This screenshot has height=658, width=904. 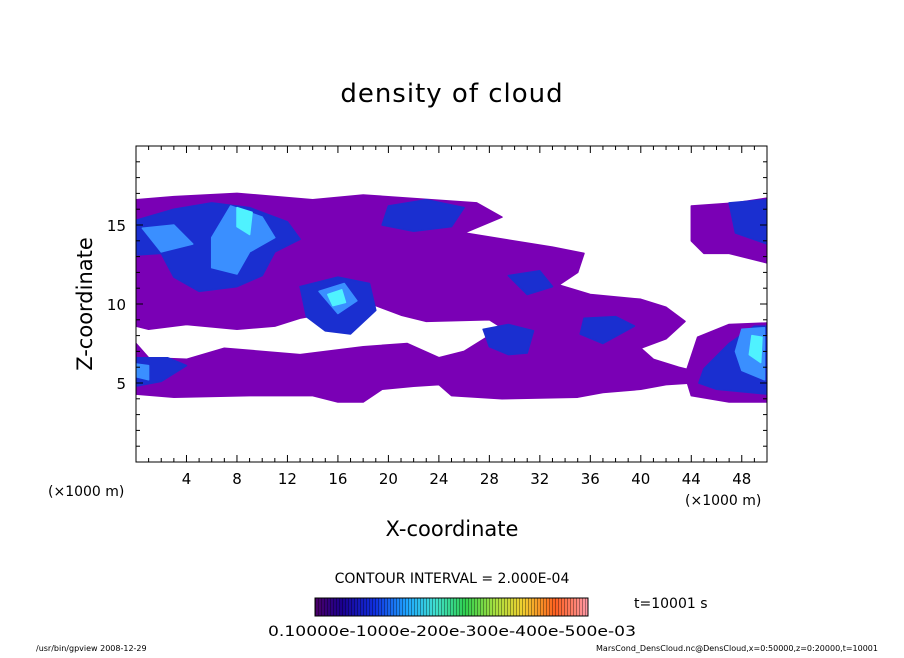 I want to click on x-tick-label: 48, so click(x=741, y=479).